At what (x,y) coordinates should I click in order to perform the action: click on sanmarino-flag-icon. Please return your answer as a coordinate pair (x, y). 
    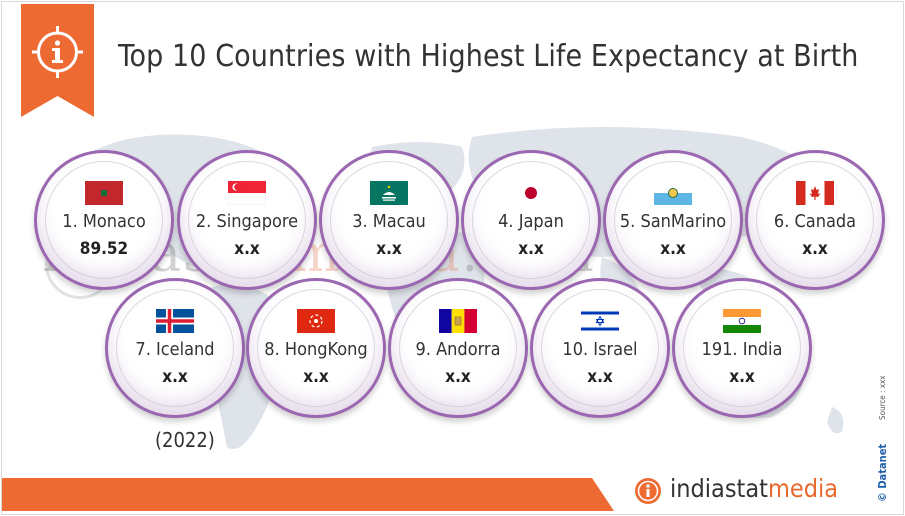
    Looking at the image, I should click on (673, 193).